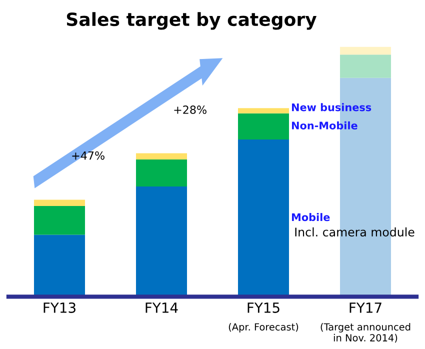 The width and height of the screenshot is (425, 349). Describe the element at coordinates (332, 107) in the screenshot. I see `series-label: New business` at that location.